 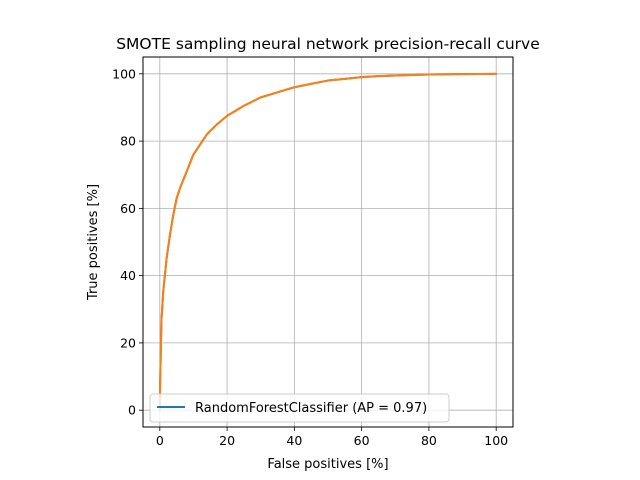 I want to click on y-axis-label: True positives [%], so click(x=93, y=242).